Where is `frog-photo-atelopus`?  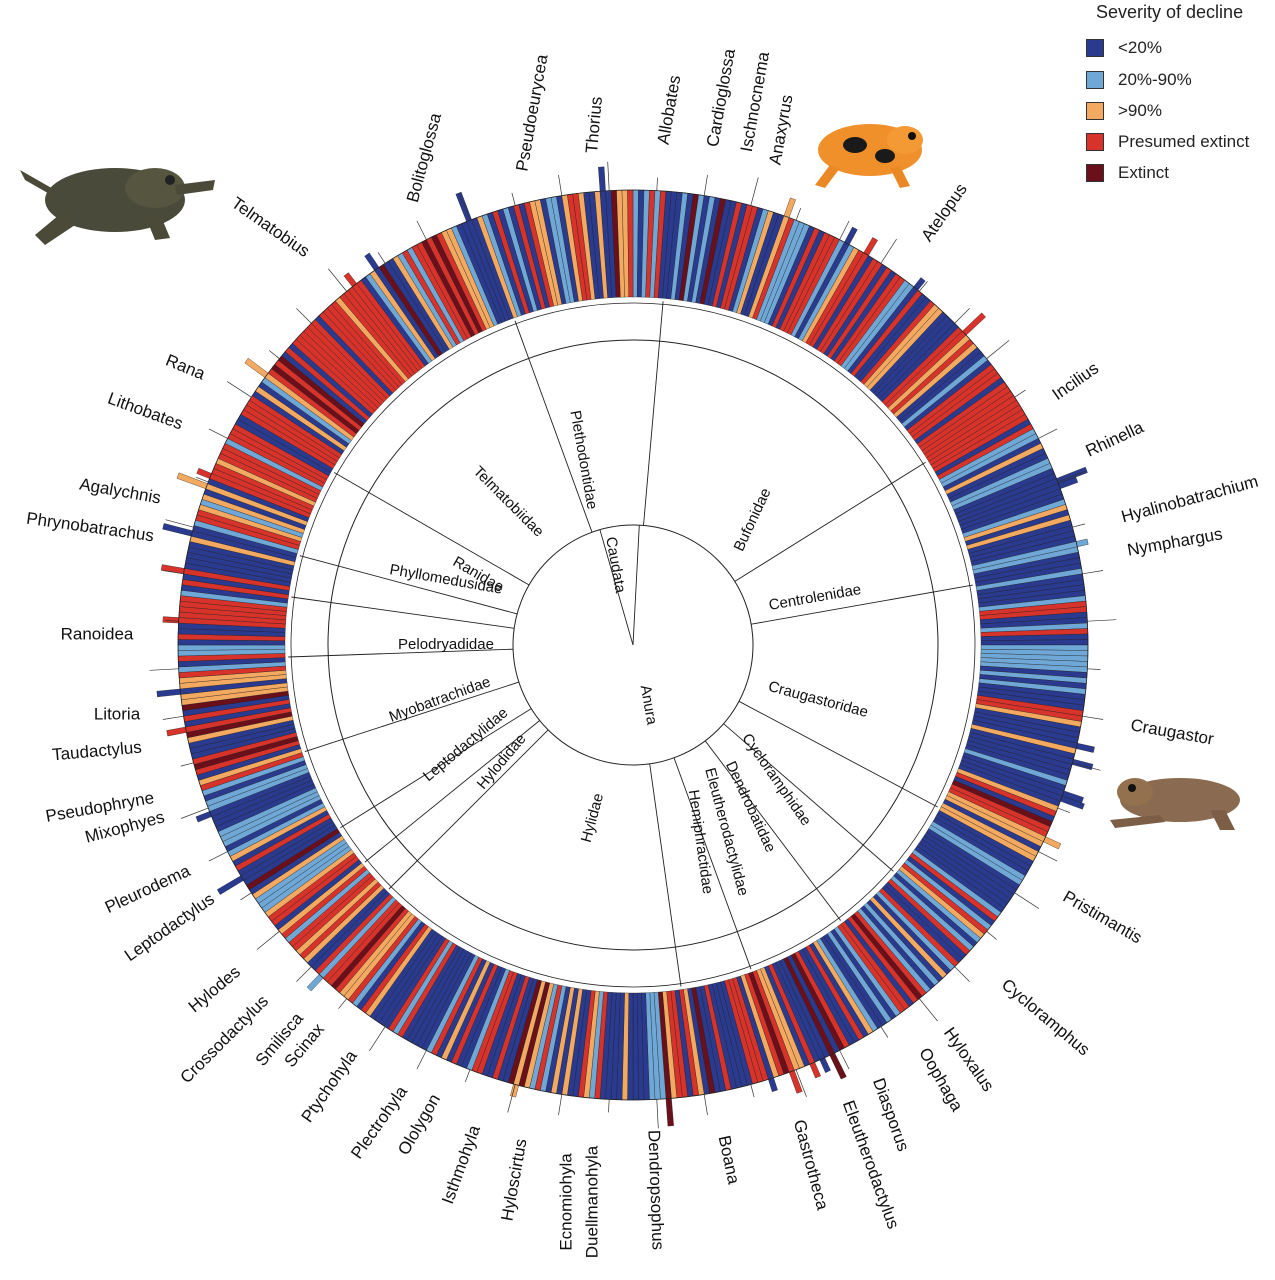 frog-photo-atelopus is located at coordinates (869, 156).